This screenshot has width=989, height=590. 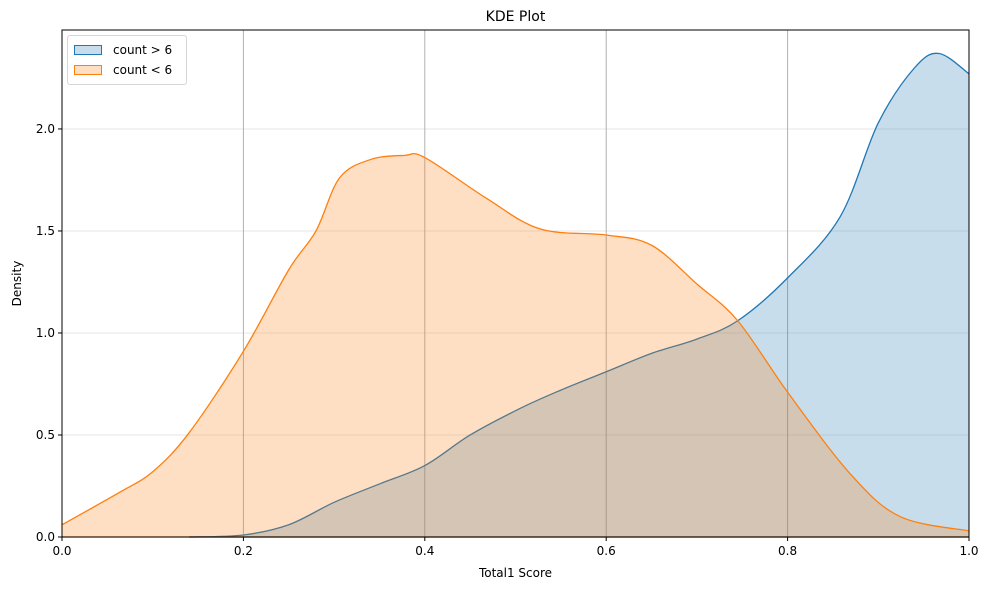 I want to click on legend-label: count < 6, so click(x=143, y=70).